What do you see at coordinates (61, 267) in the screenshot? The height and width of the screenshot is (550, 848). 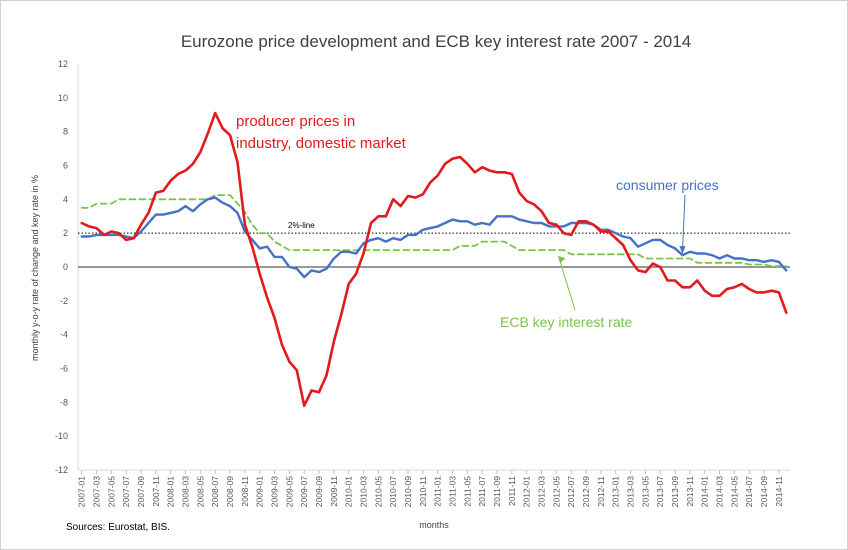 I see `y-axis-ticks: 12 10 8 6 4 2 0 -2 -4 -6 -8 -10 -12` at bounding box center [61, 267].